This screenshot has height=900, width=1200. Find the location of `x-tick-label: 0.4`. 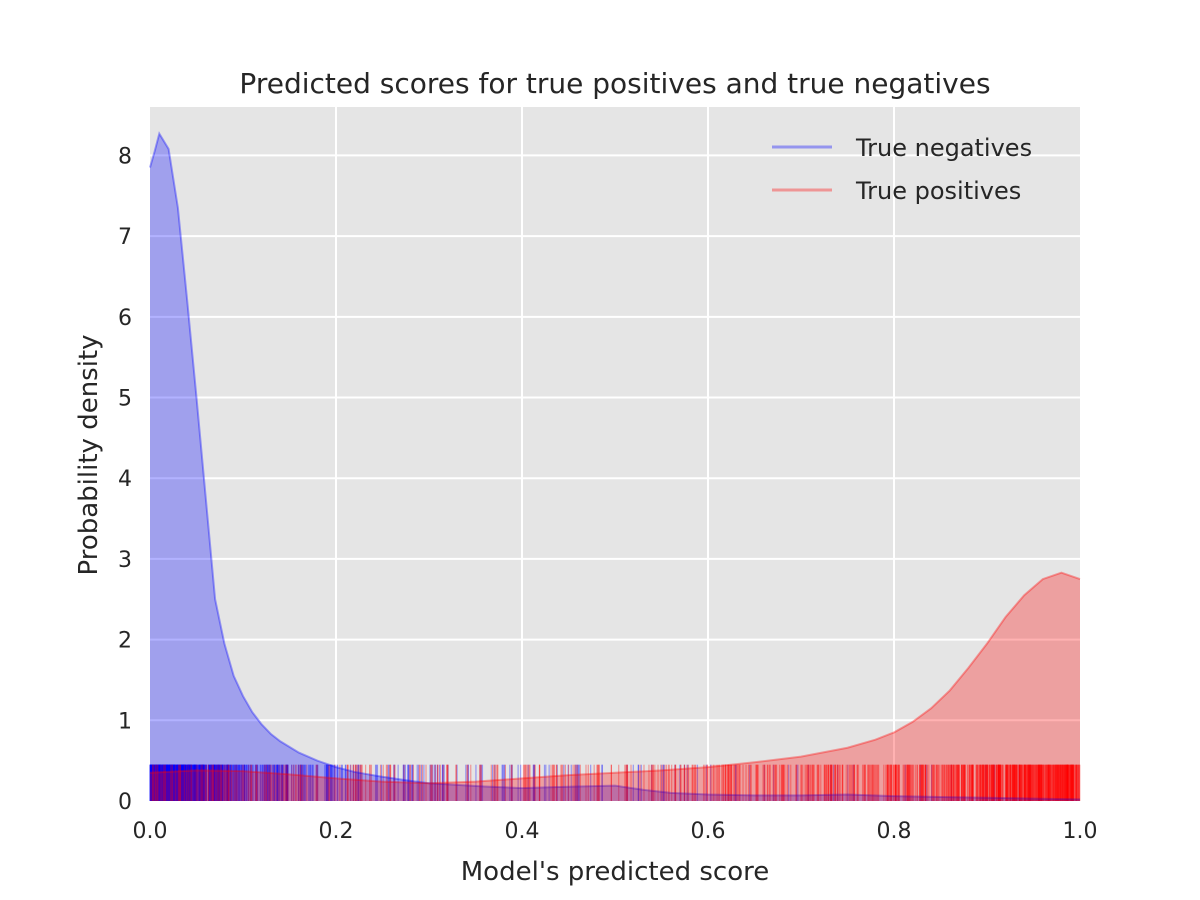

x-tick-label: 0.4 is located at coordinates (522, 831).